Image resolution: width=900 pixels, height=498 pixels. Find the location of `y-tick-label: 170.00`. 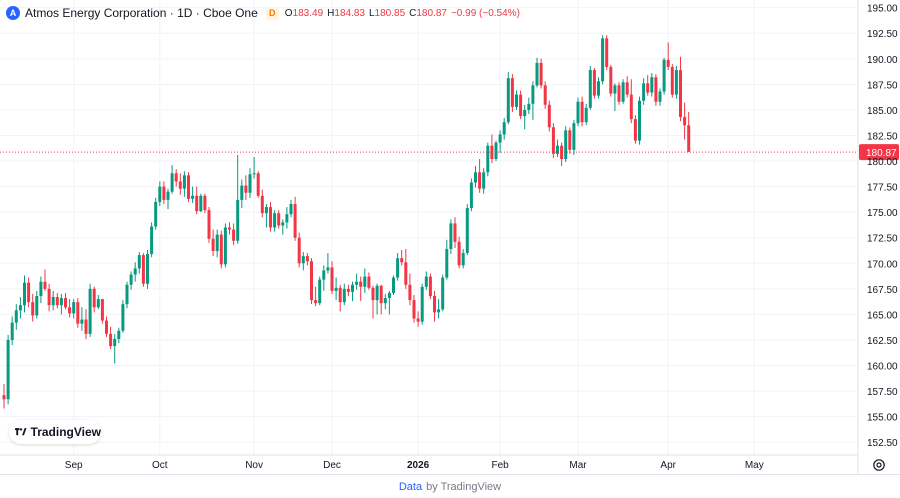

y-tick-label: 170.00 is located at coordinates (882, 264).